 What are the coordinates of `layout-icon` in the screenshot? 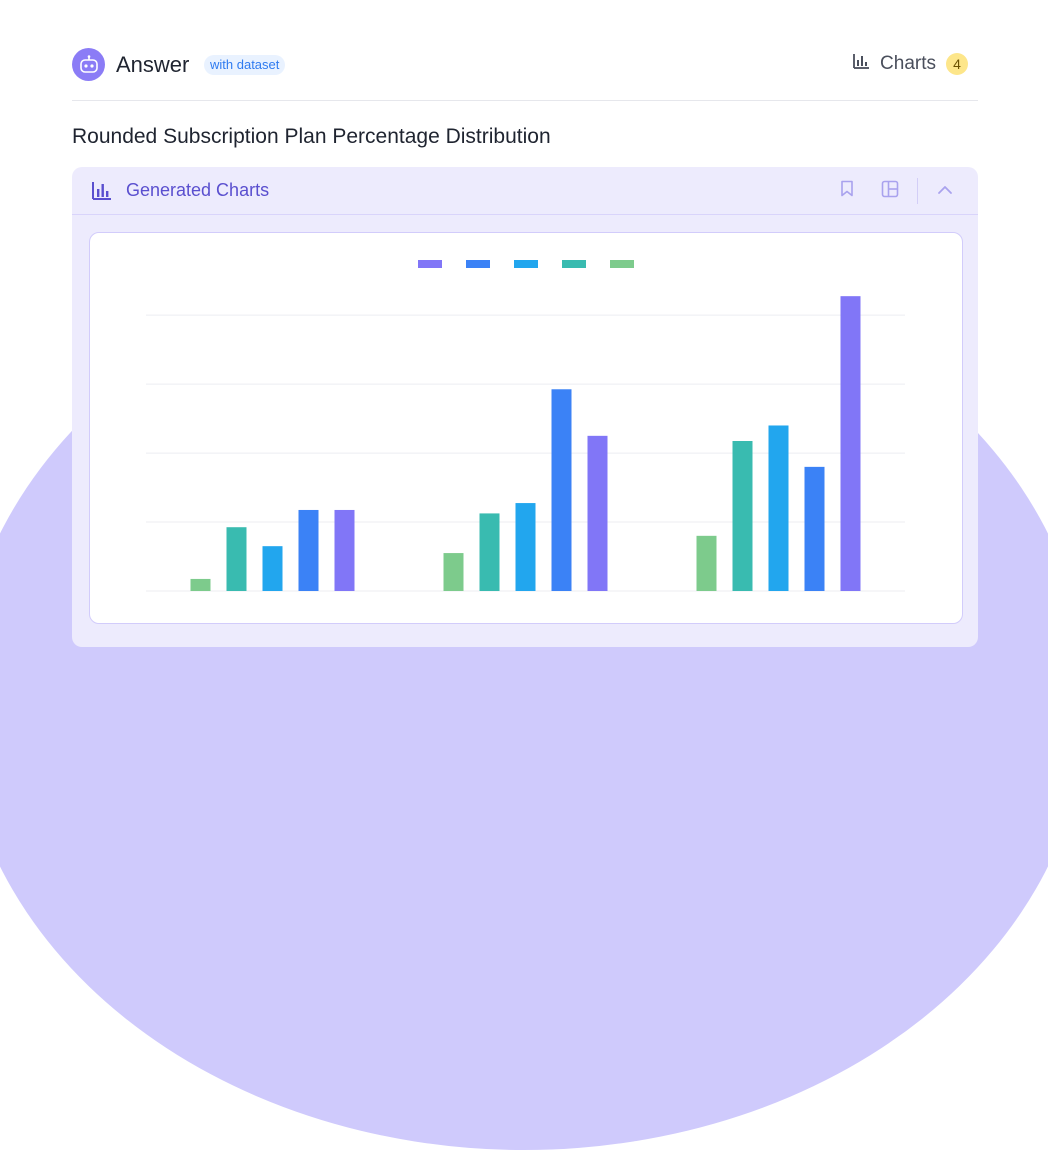 It's located at (890, 191).